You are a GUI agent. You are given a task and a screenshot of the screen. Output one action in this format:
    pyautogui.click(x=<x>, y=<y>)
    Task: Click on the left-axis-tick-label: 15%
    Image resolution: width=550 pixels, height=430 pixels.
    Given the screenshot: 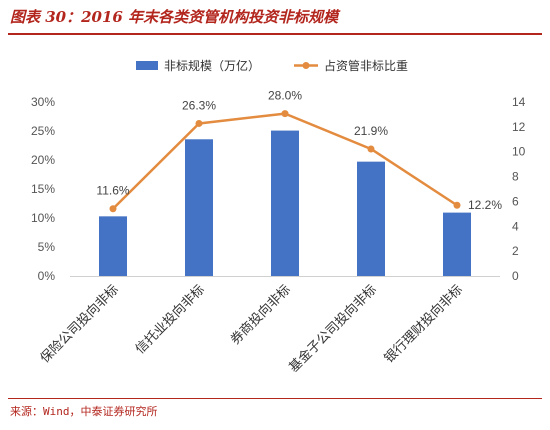 What is the action you would take?
    pyautogui.click(x=43, y=189)
    